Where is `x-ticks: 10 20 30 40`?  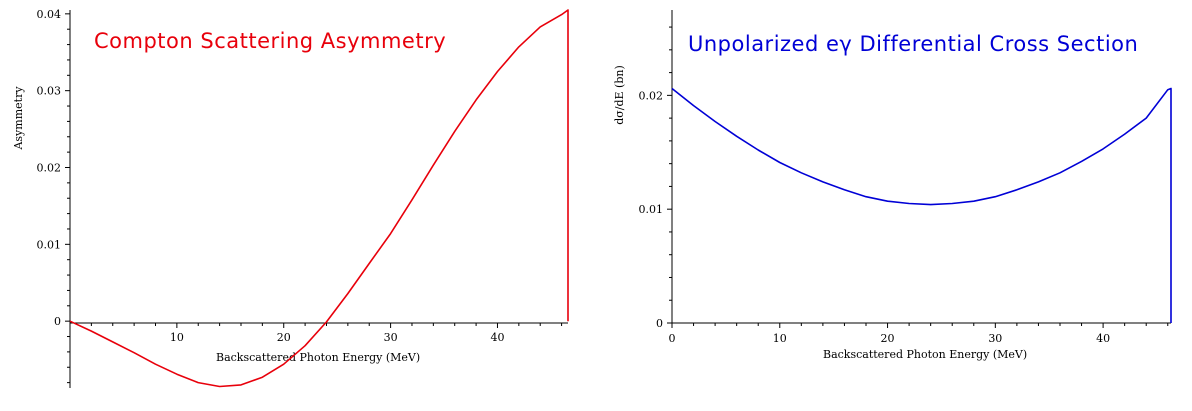
x-ticks: 10 20 30 40 is located at coordinates (316, 333).